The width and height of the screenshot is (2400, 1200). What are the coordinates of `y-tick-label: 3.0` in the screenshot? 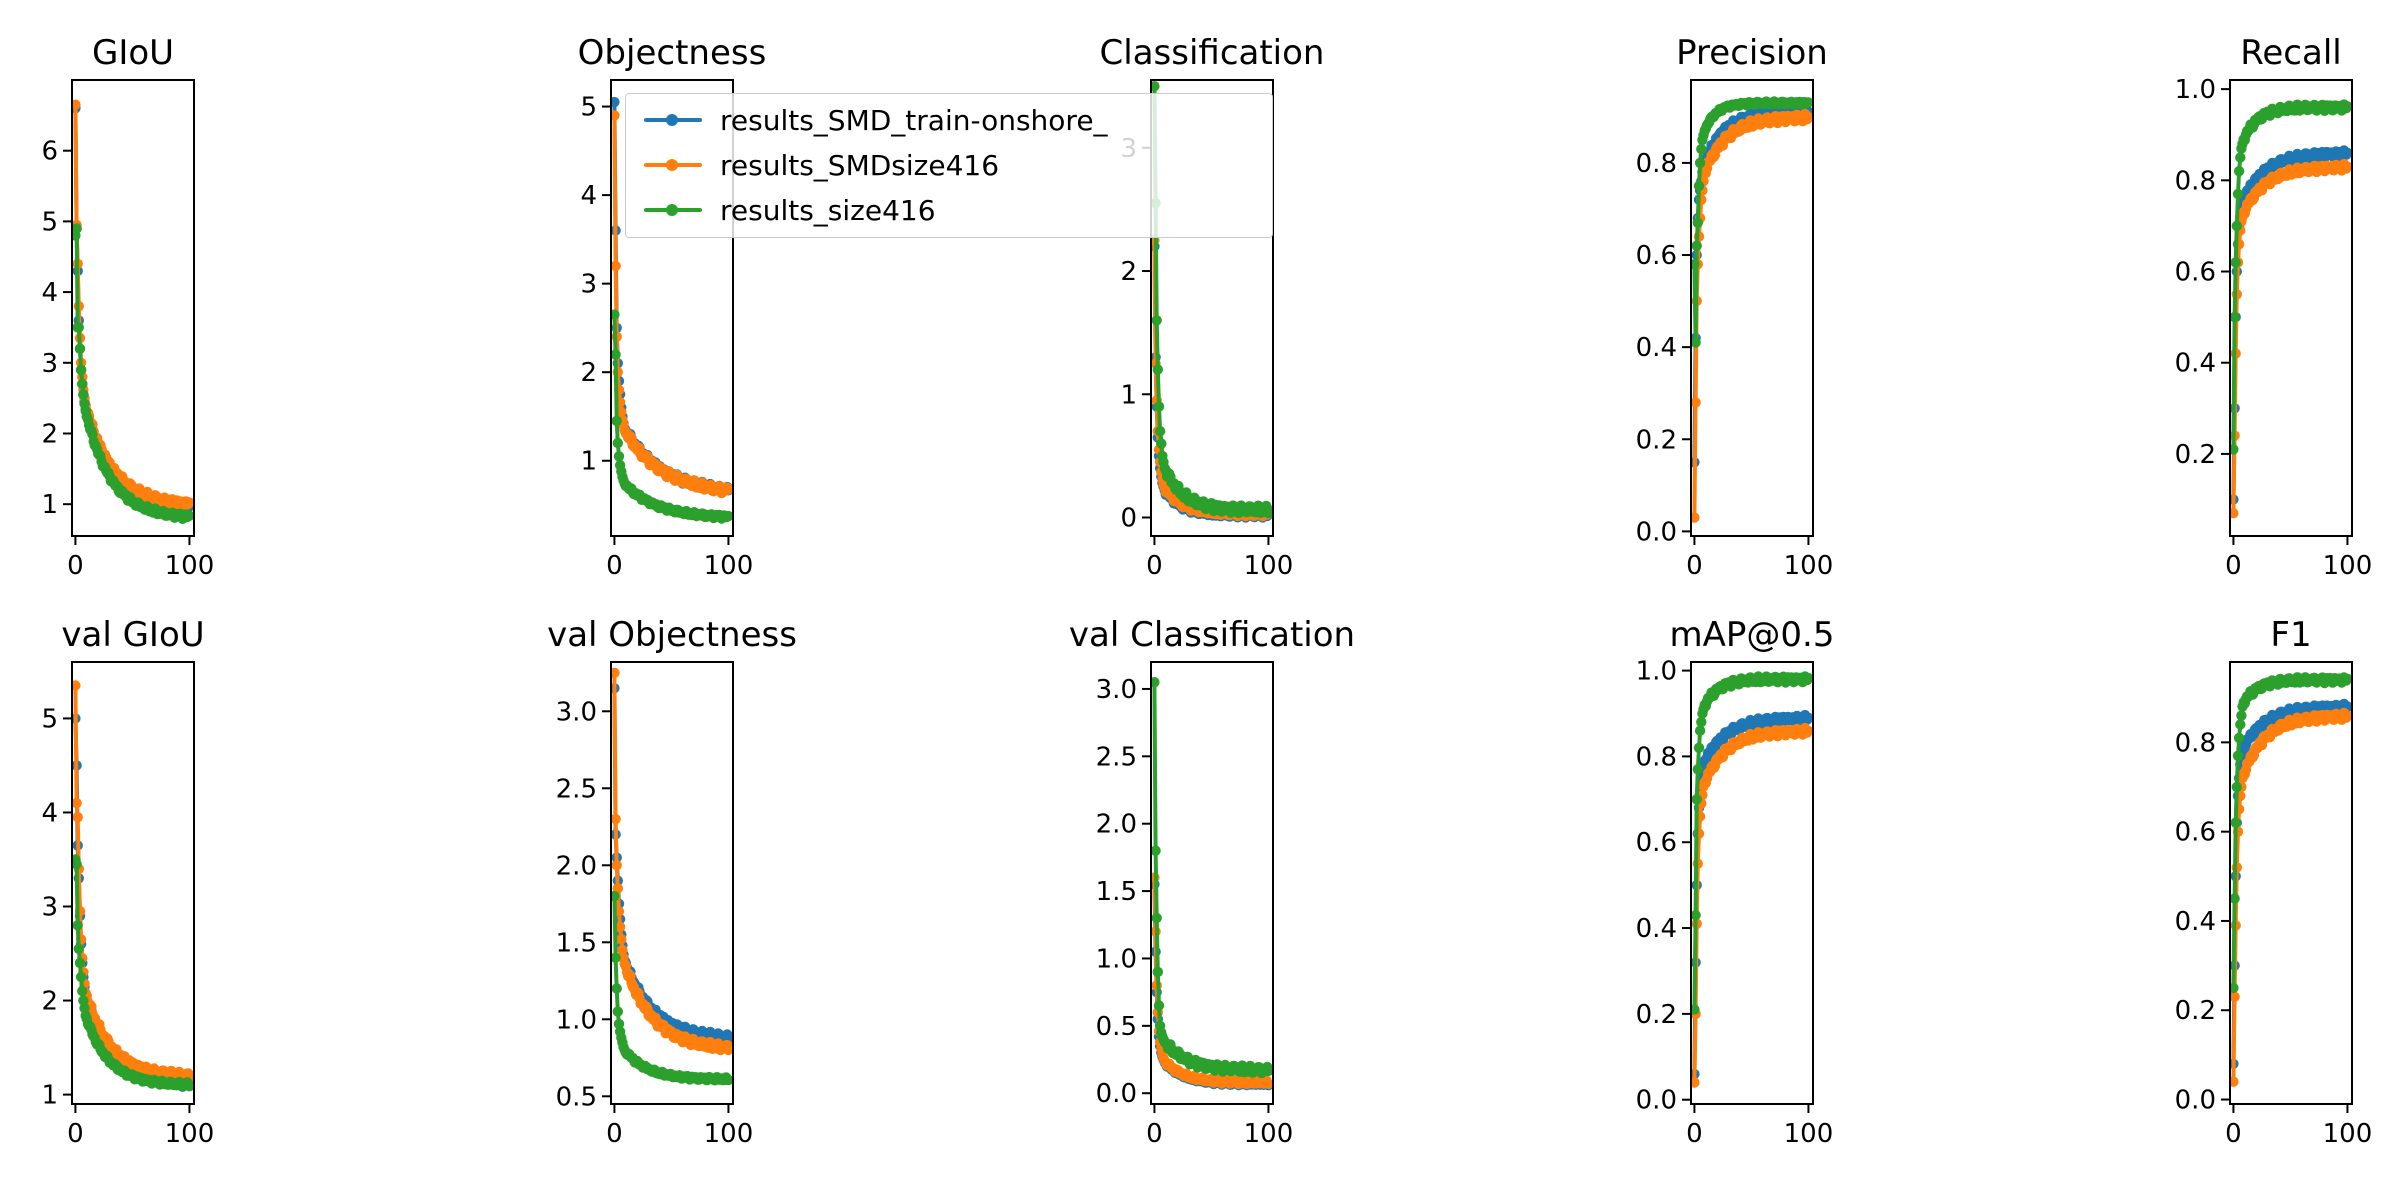 It's located at (576, 712).